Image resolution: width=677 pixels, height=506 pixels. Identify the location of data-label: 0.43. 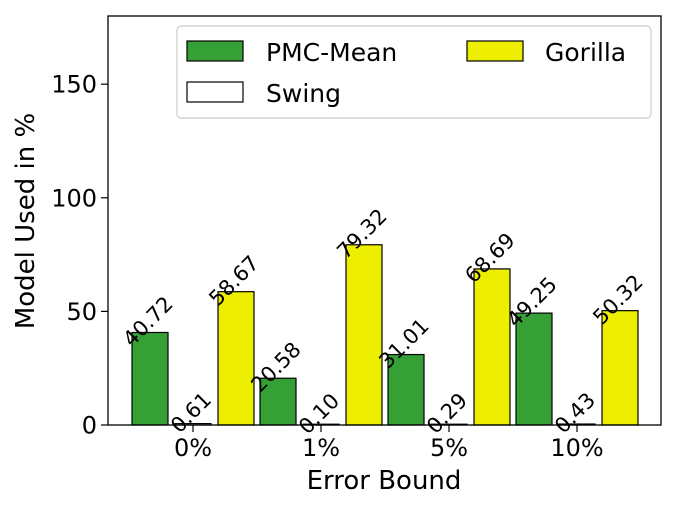
(575, 413).